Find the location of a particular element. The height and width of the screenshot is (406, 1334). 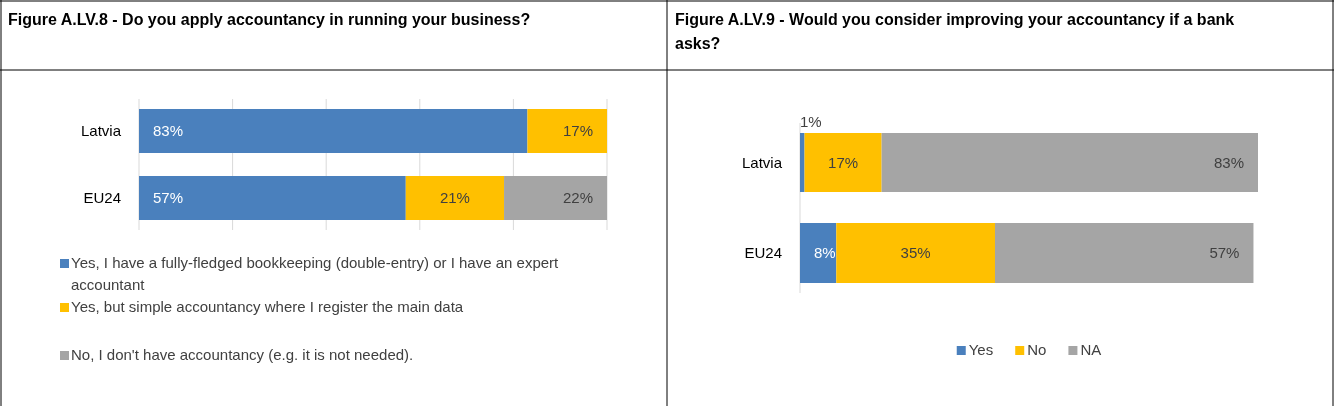

legend-label: Yes is located at coordinates (981, 349).